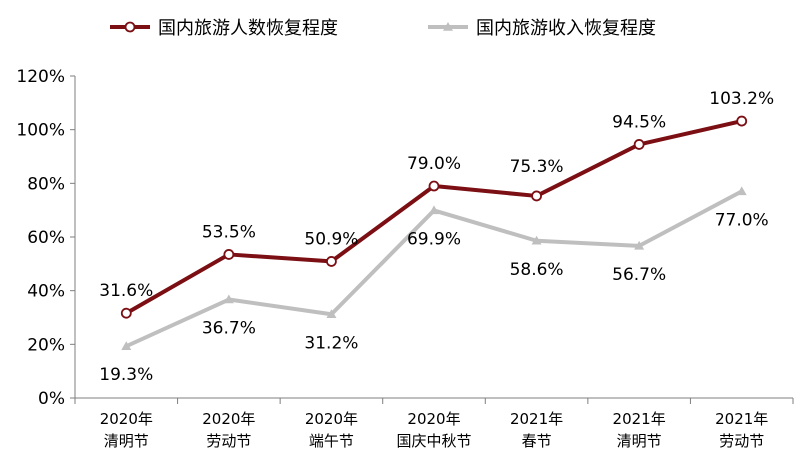  Describe the element at coordinates (433, 441) in the screenshot. I see `x-tick-label: 国庆中秋节` at that location.